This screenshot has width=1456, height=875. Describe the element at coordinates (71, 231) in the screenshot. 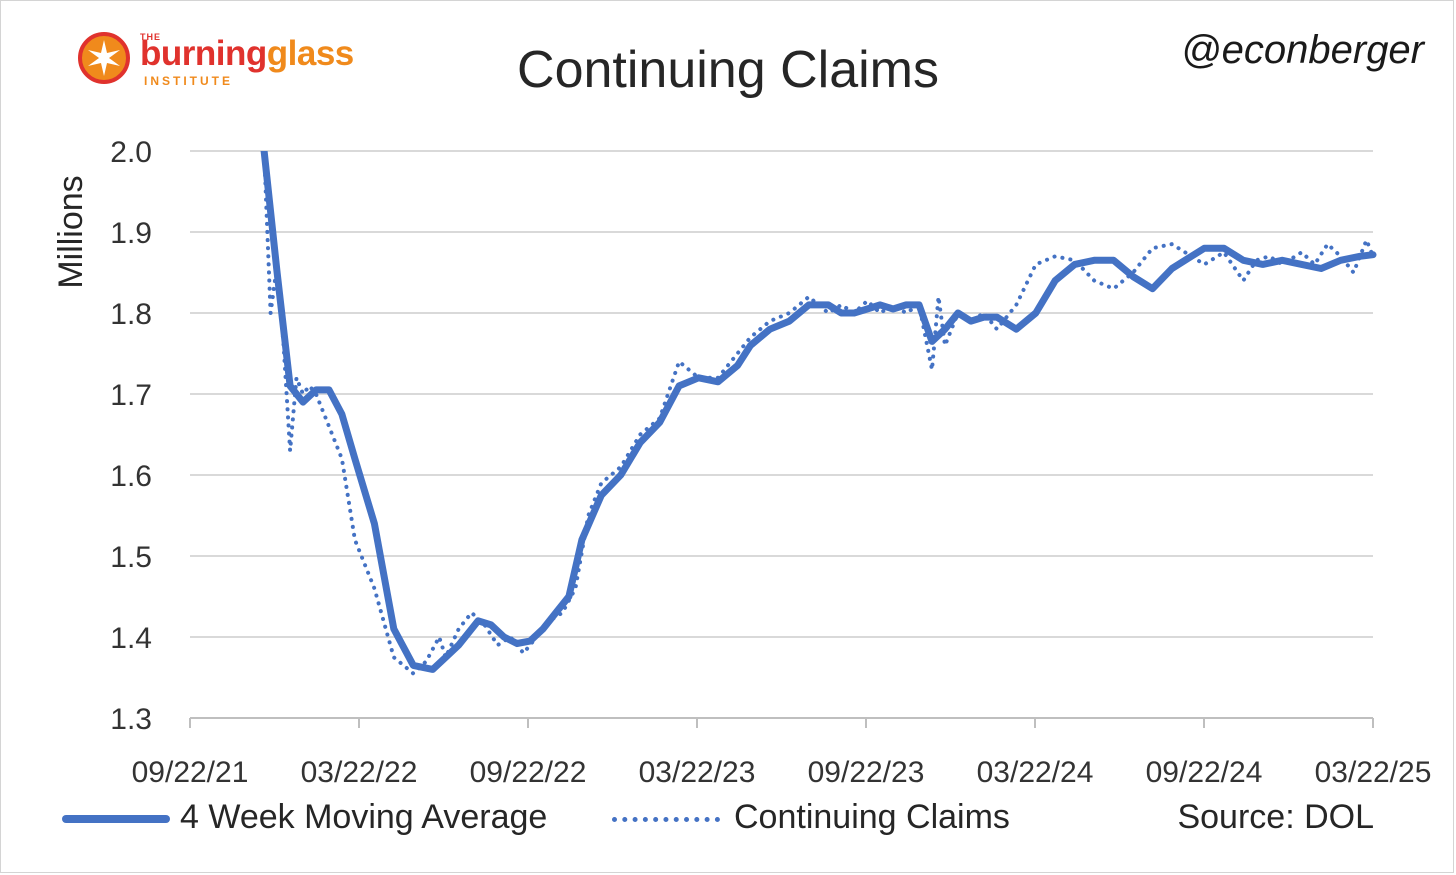

I see `y-axis-label: Millions` at that location.